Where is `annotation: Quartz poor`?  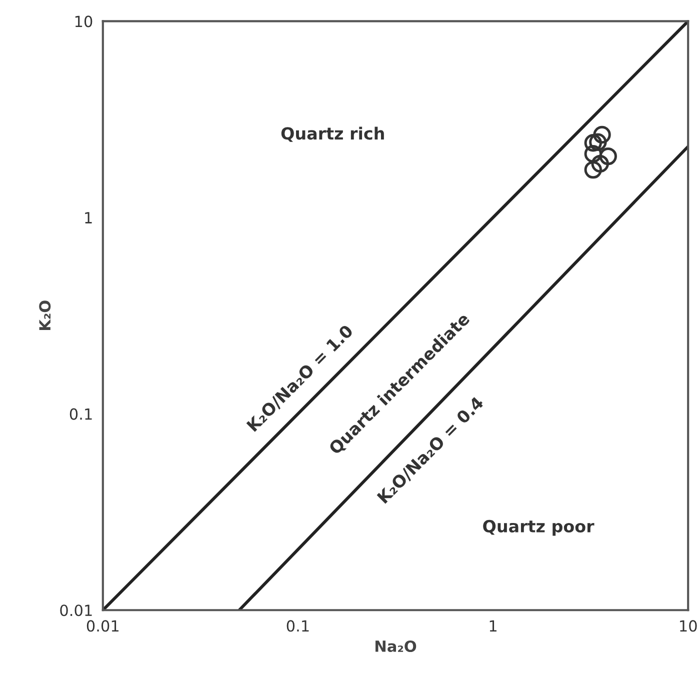
annotation: Quartz poor is located at coordinates (538, 528).